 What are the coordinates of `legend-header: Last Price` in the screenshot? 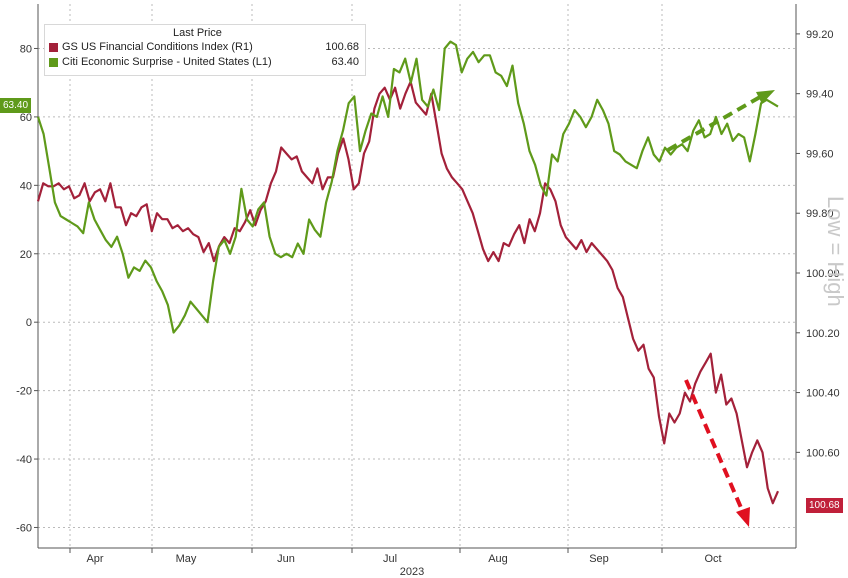 It's located at (197, 33).